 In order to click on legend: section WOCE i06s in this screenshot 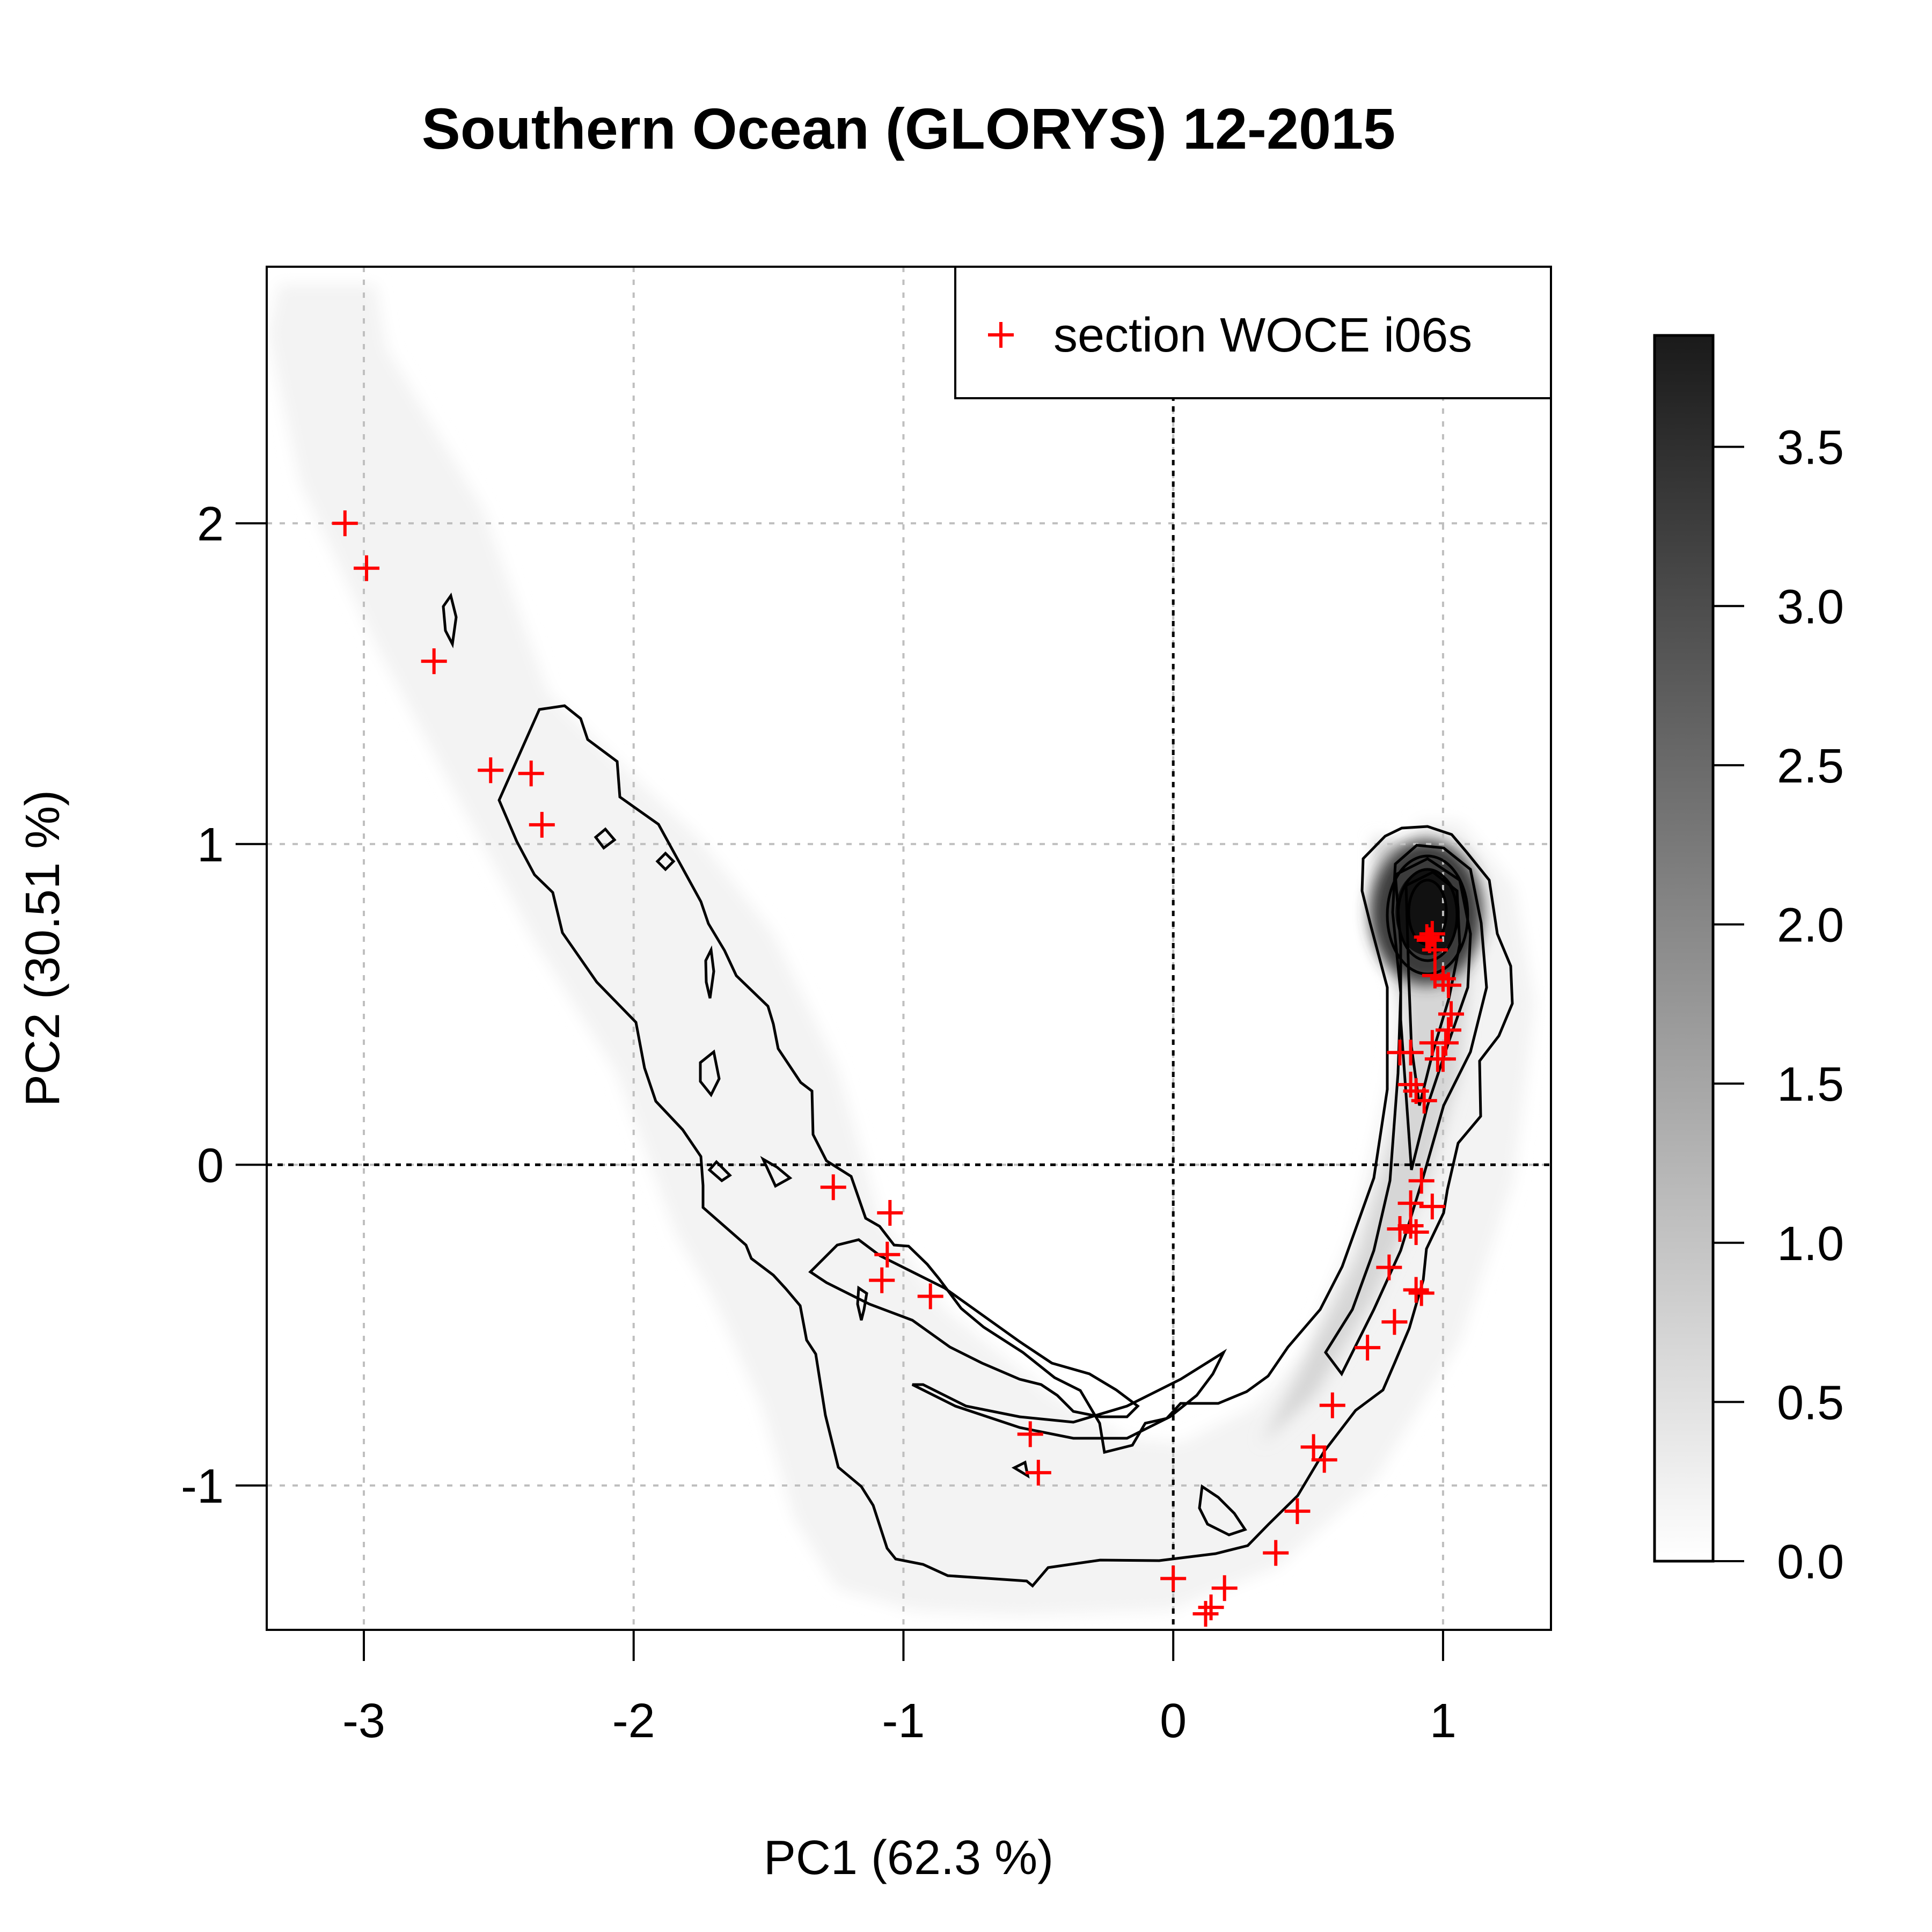, I will do `click(1253, 332)`.